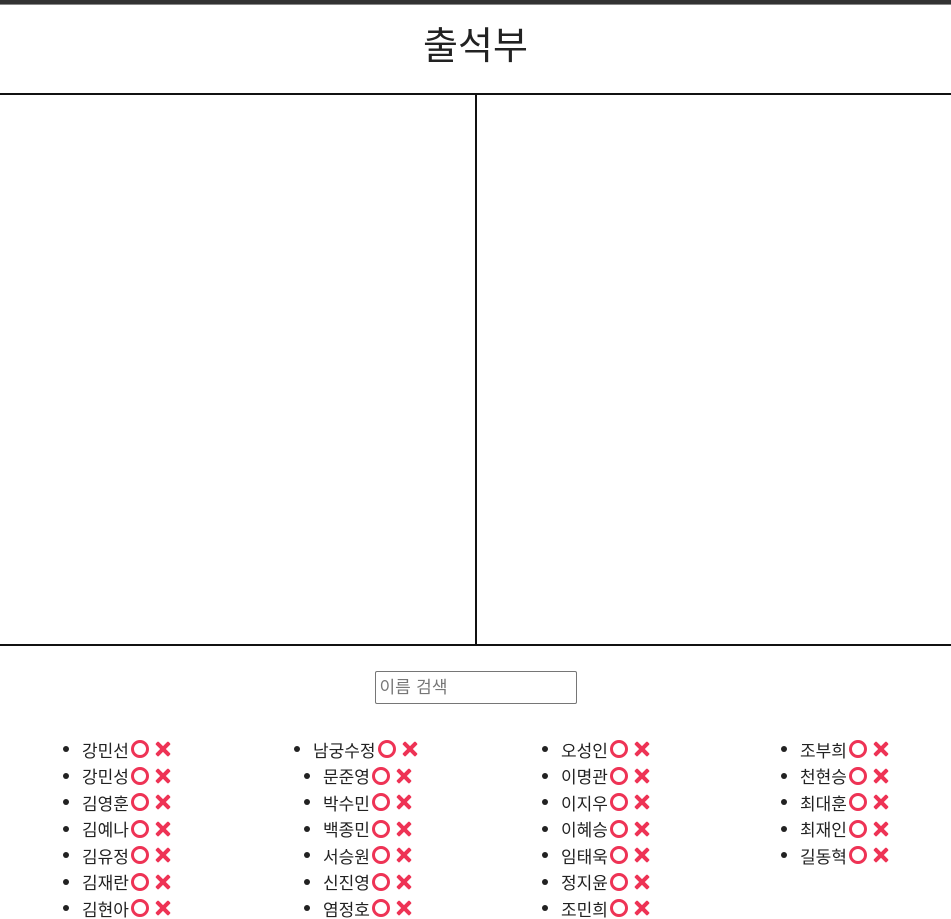 The height and width of the screenshot is (919, 951). I want to click on student-name: 박수민, so click(346, 804).